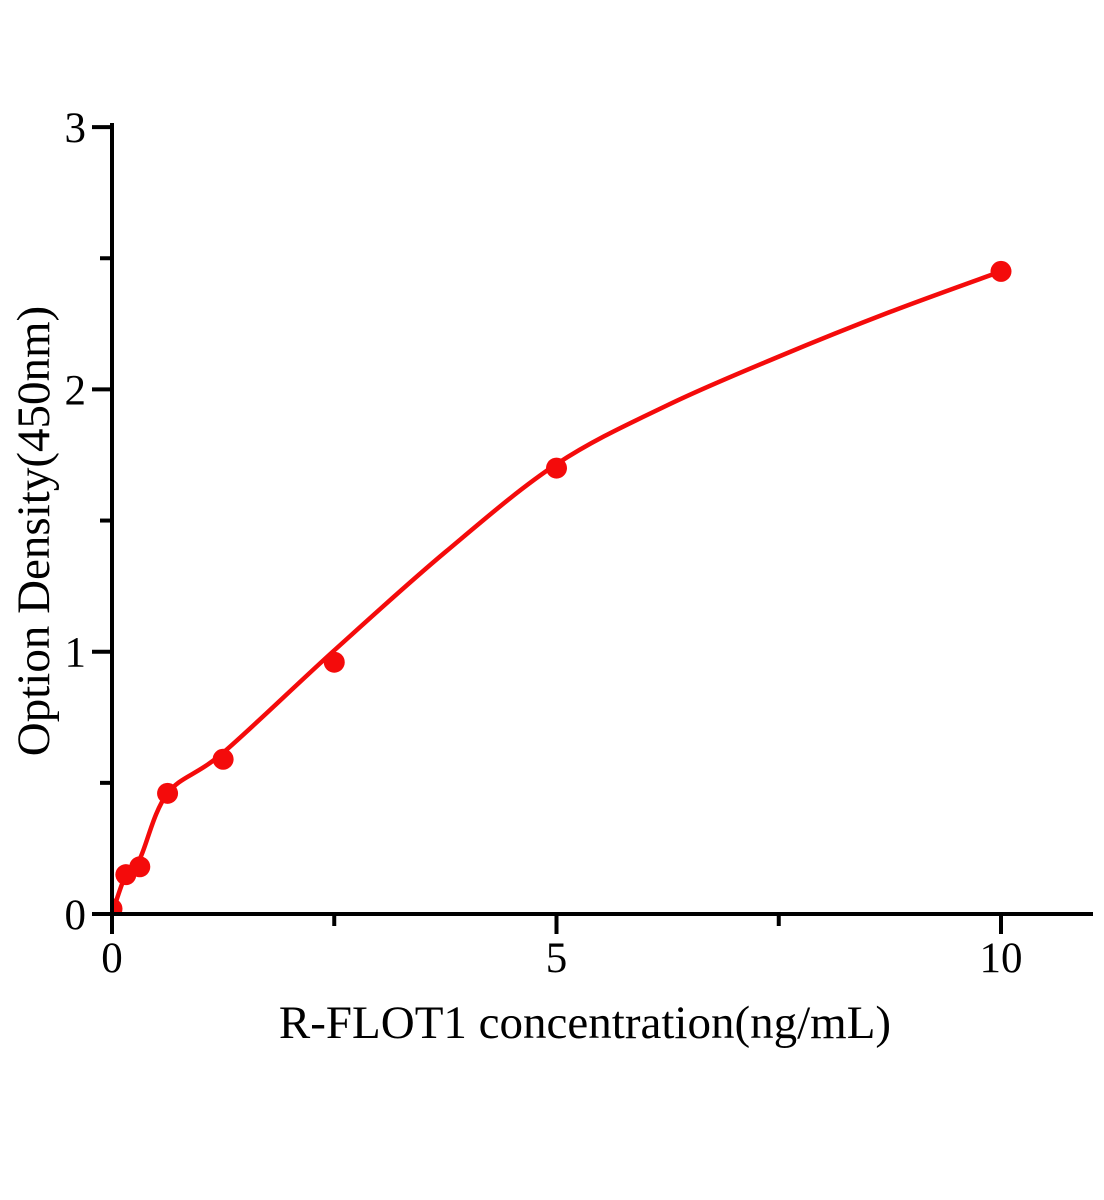 This screenshot has height=1200, width=1104. I want to click on x-tick-label: 10, so click(1001, 958).